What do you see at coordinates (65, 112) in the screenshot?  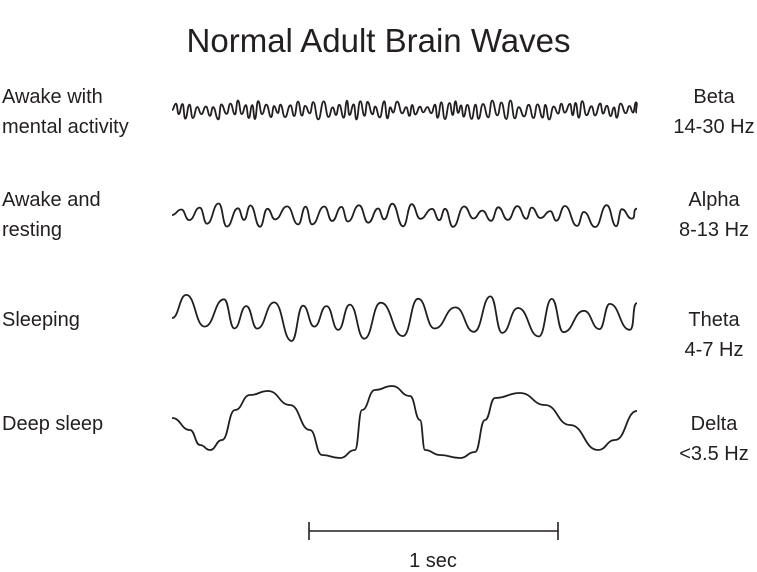 I see `state-label-beta: Awake with mental activity` at bounding box center [65, 112].